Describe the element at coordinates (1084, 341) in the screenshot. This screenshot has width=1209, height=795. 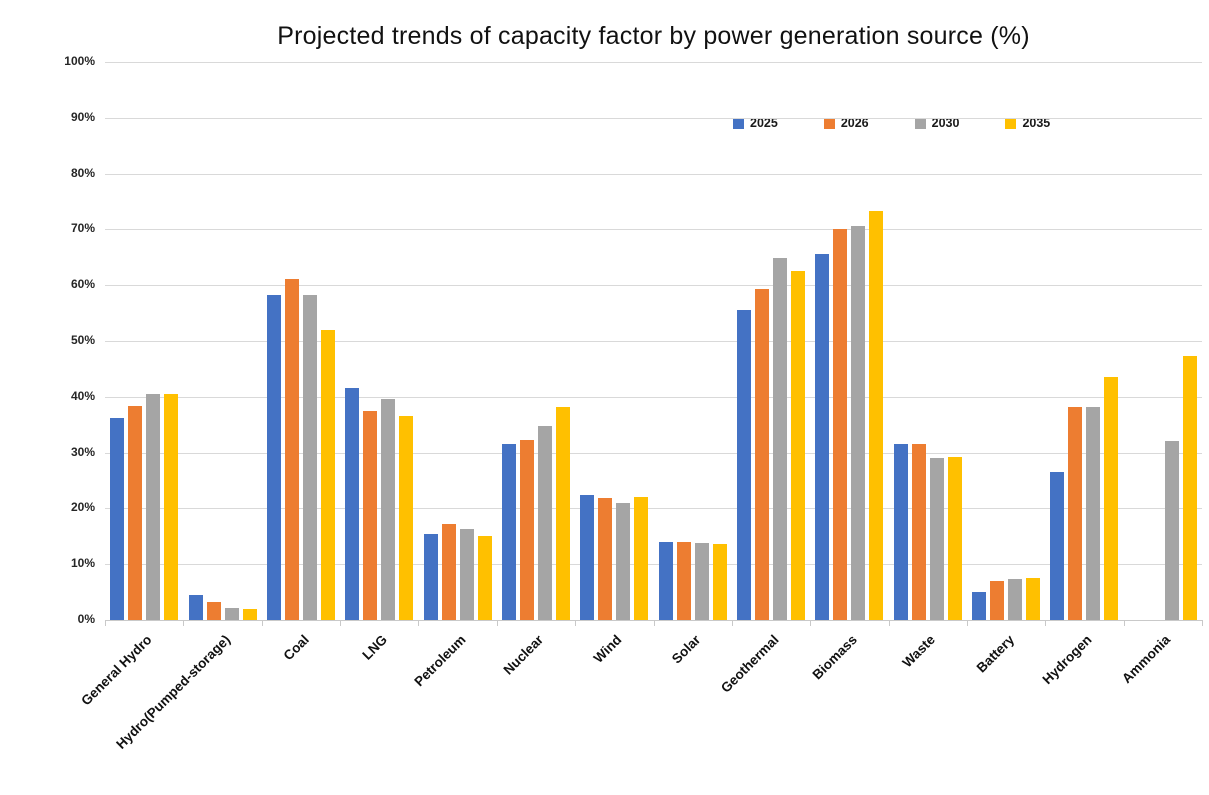
I see `bar-group-hydrogen` at that location.